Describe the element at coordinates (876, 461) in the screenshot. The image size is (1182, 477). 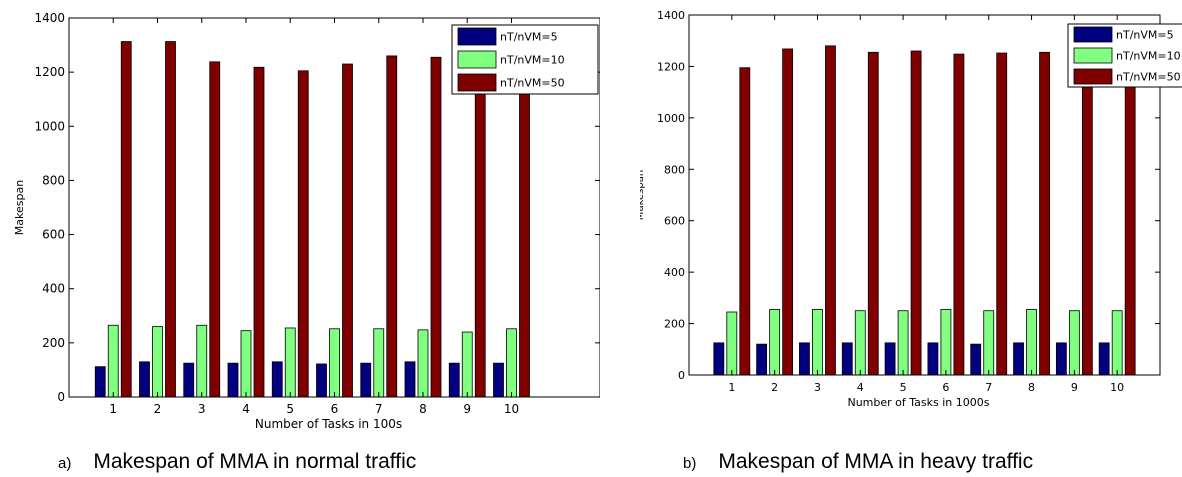
I see `caption-b-text: Makespan of MMA in heavy traffic` at that location.